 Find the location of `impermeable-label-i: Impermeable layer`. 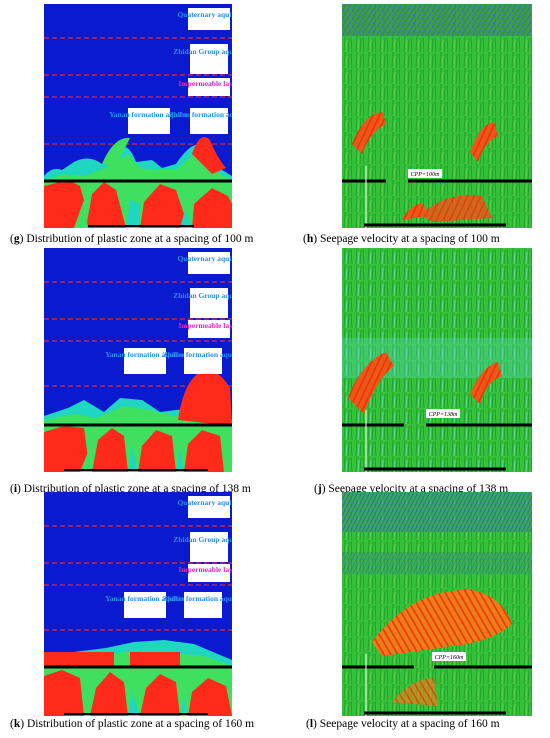

impermeable-label-i: Impermeable layer is located at coordinates (205, 325).